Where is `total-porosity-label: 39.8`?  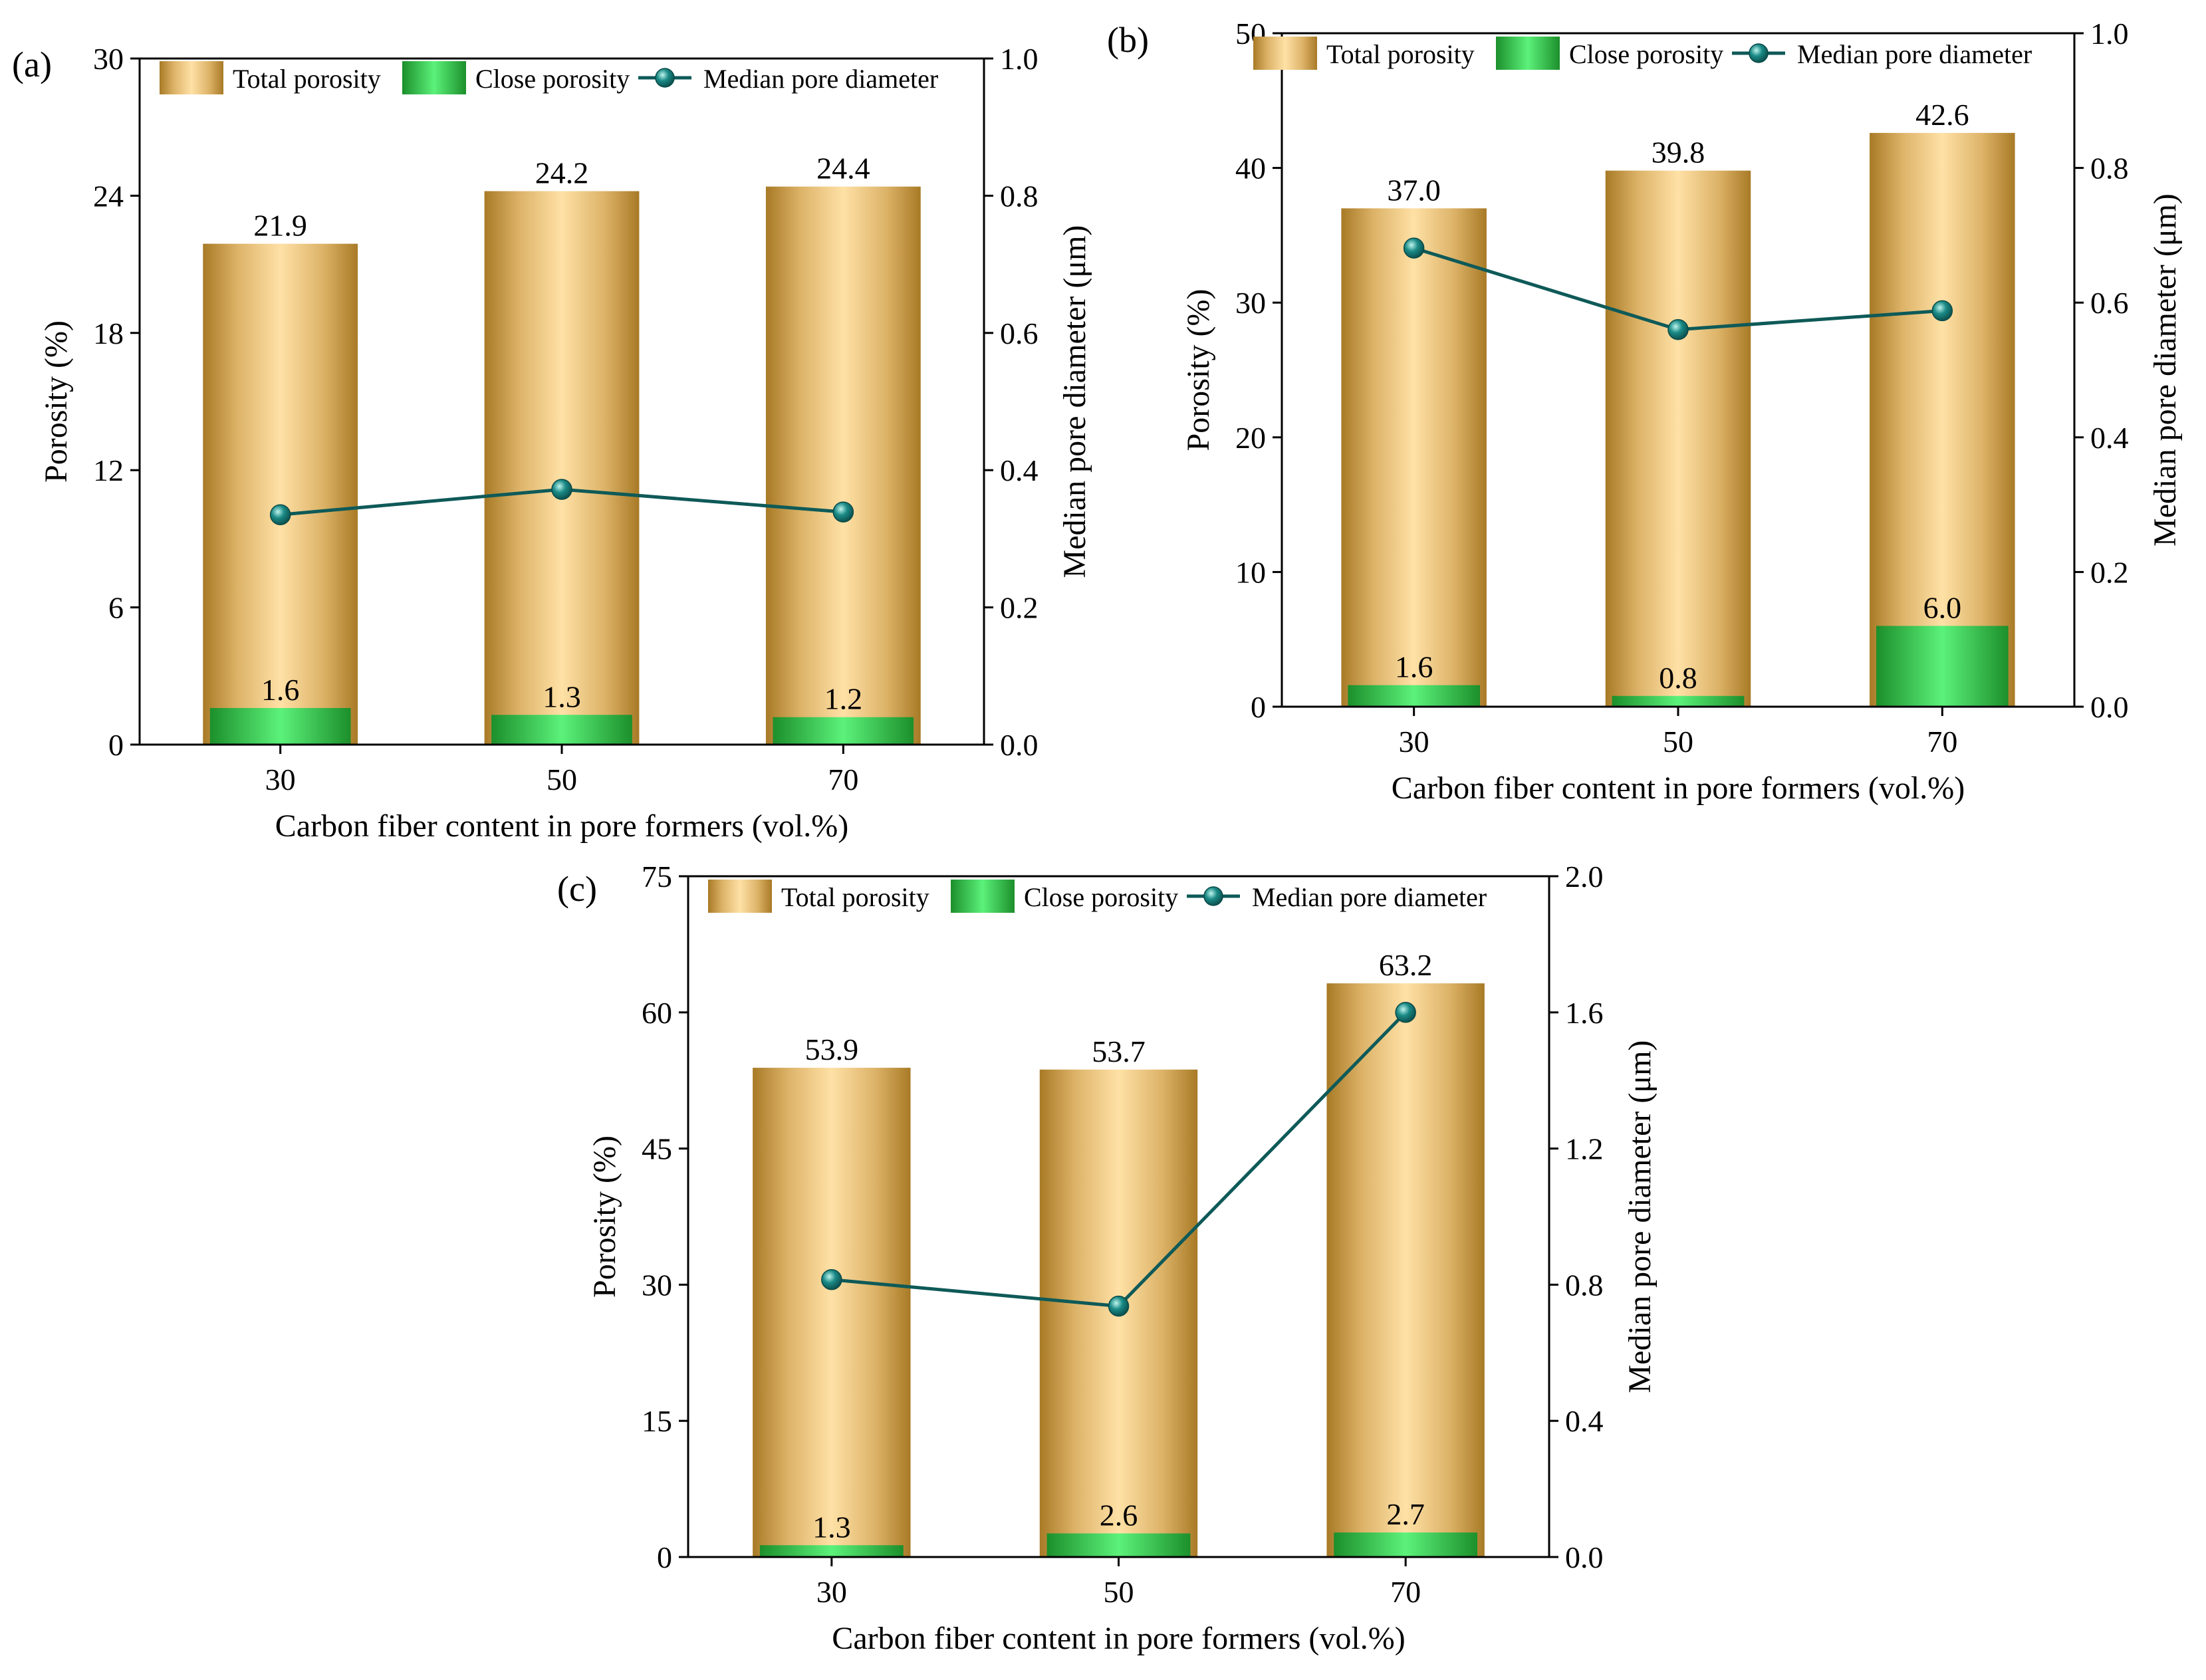
total-porosity-label: 39.8 is located at coordinates (1678, 153).